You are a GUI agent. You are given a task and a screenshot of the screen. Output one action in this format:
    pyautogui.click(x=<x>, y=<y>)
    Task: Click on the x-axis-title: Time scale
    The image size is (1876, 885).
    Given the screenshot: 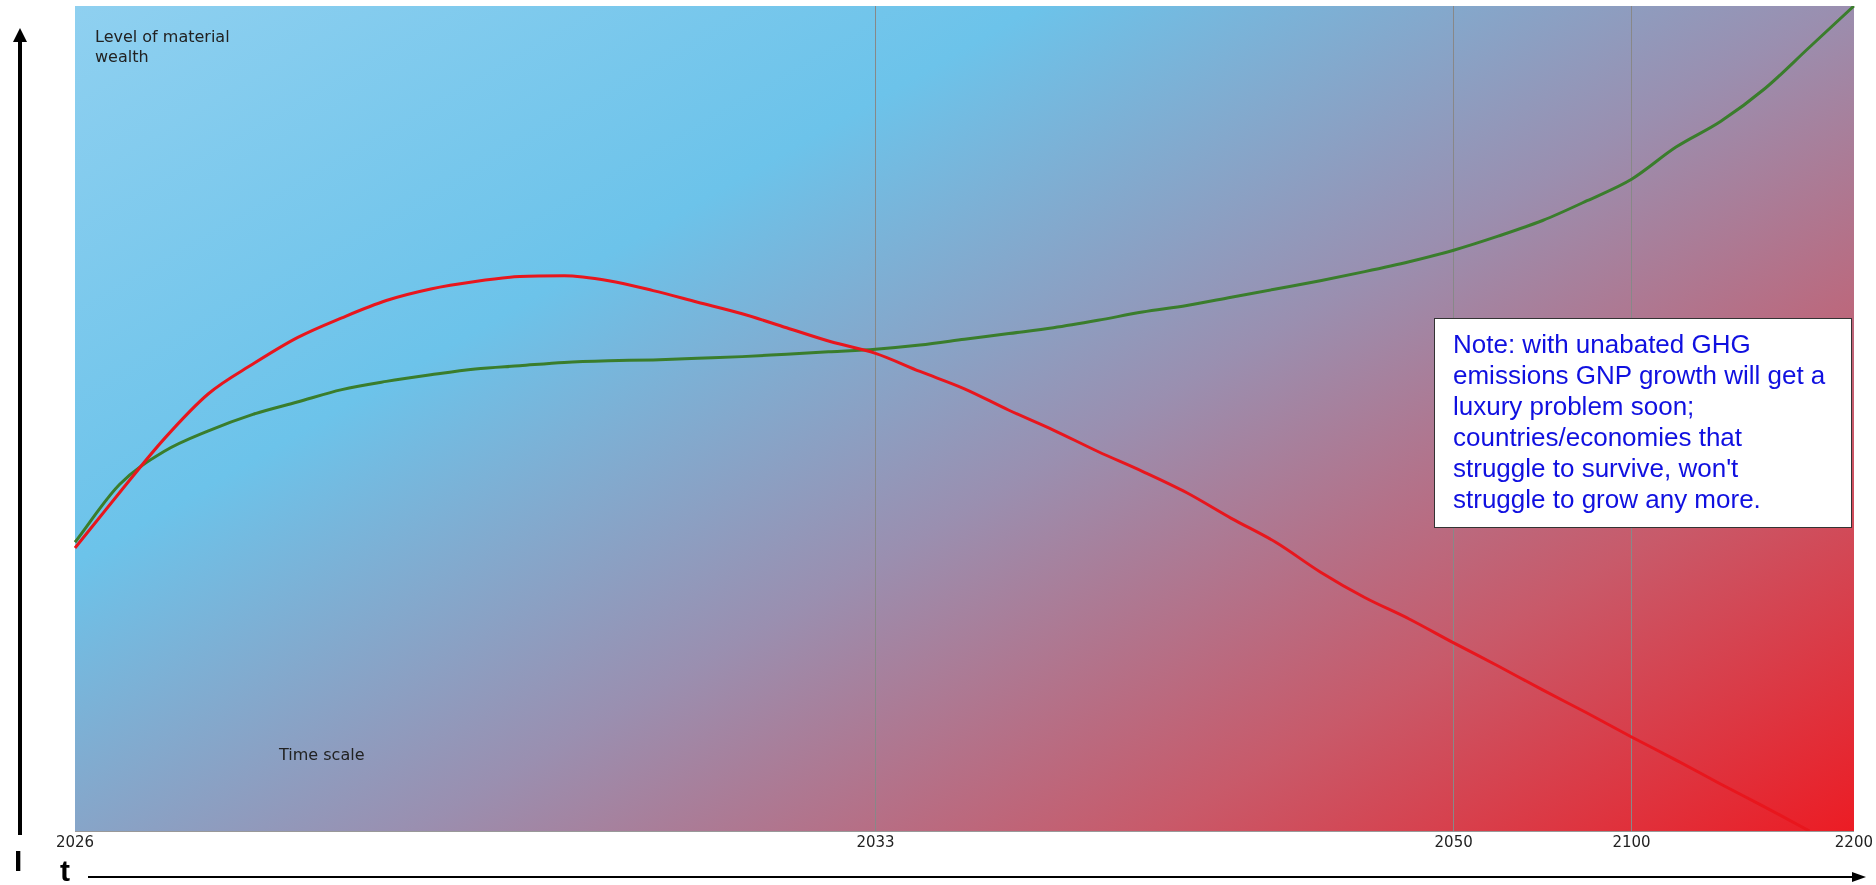 What is the action you would take?
    pyautogui.click(x=321, y=755)
    